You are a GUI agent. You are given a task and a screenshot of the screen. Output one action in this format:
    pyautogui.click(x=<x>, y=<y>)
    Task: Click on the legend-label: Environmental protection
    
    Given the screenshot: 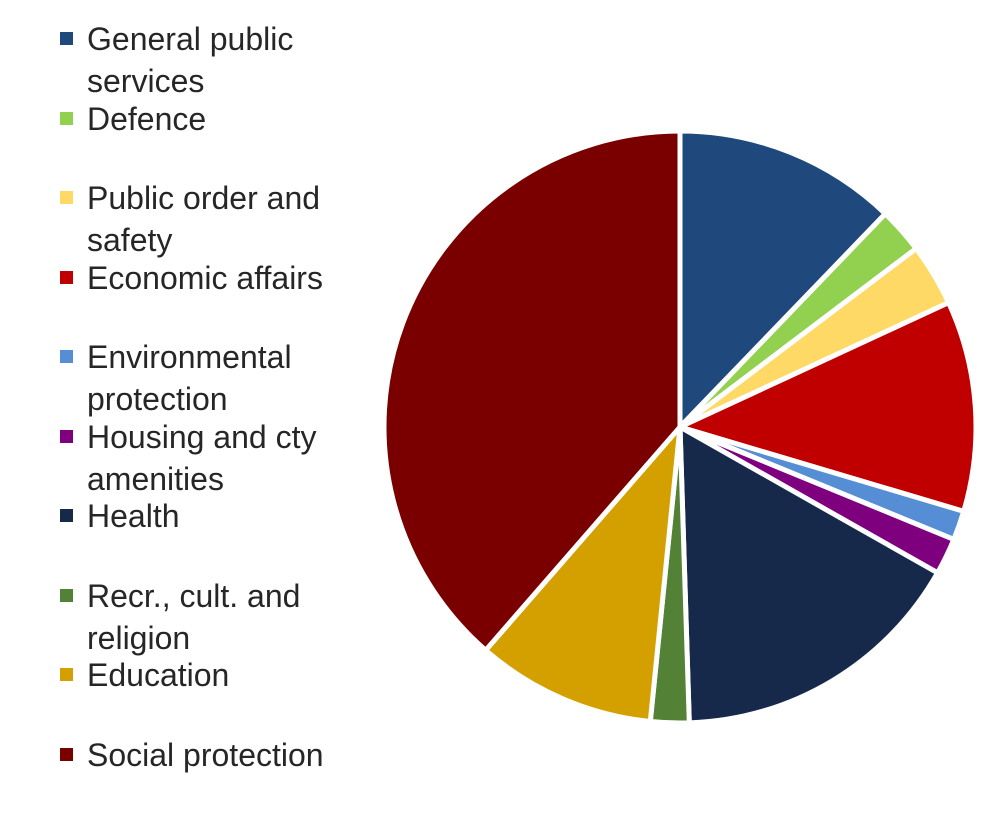 What is the action you would take?
    pyautogui.click(x=189, y=378)
    